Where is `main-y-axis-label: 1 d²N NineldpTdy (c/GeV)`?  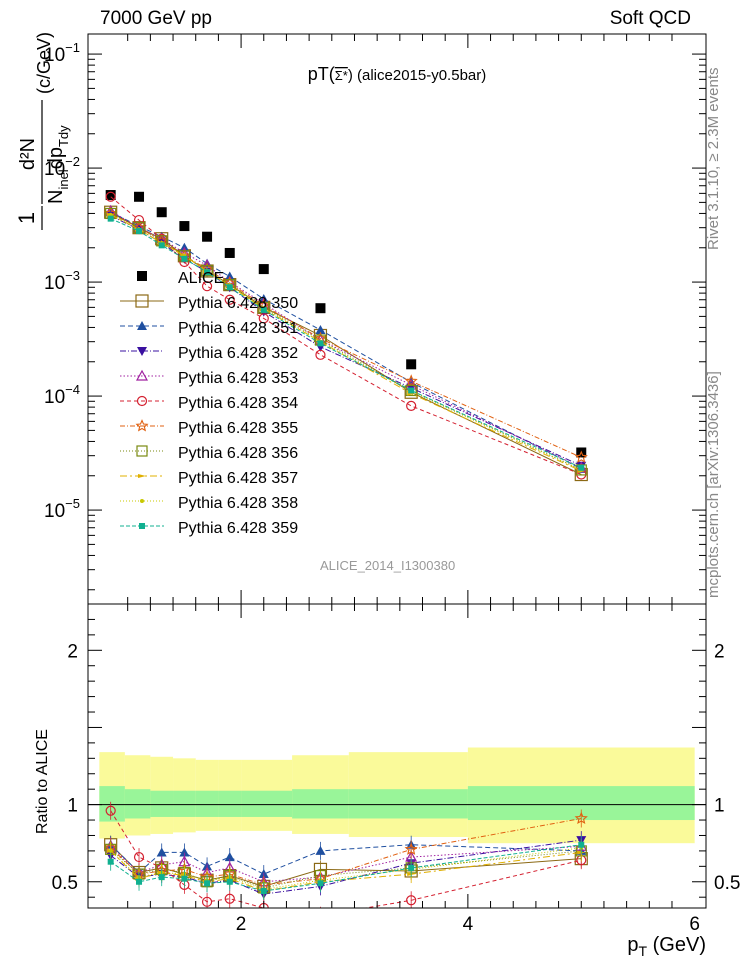
main-y-axis-label: 1 d²N NineldpTdy (c/GeV) is located at coordinates (42, 131).